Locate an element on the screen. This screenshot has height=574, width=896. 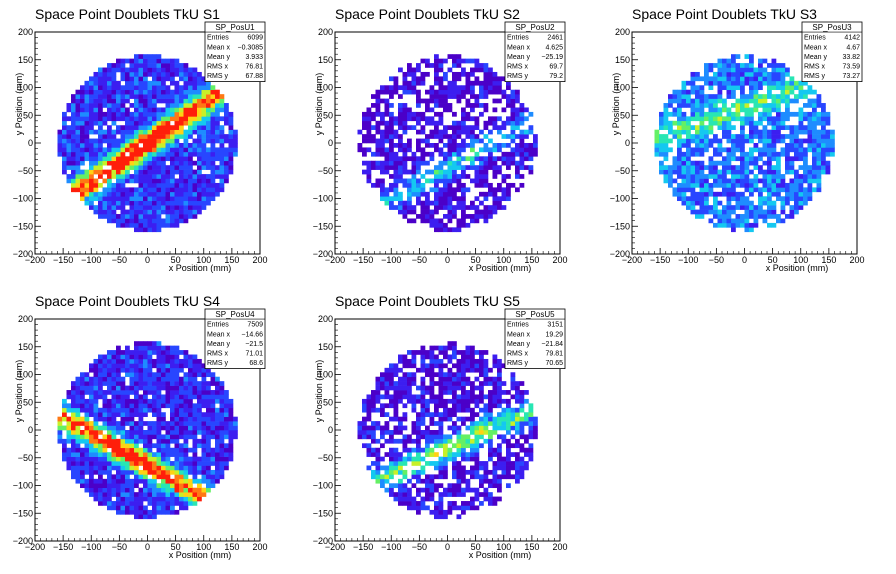
x-tick-label: −200 is located at coordinates (35, 547).